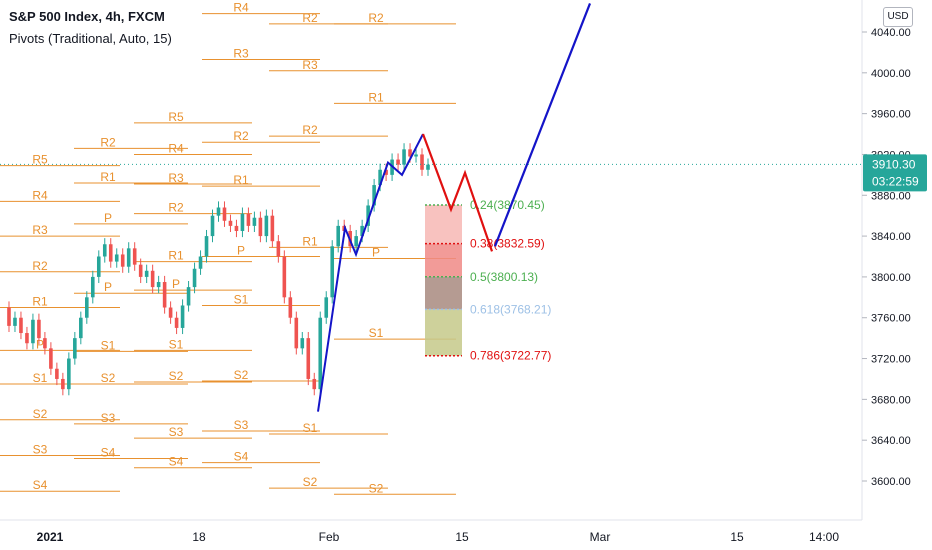 The width and height of the screenshot is (932, 550). I want to click on fib-level-label: 0.786(3722.77), so click(510, 356).